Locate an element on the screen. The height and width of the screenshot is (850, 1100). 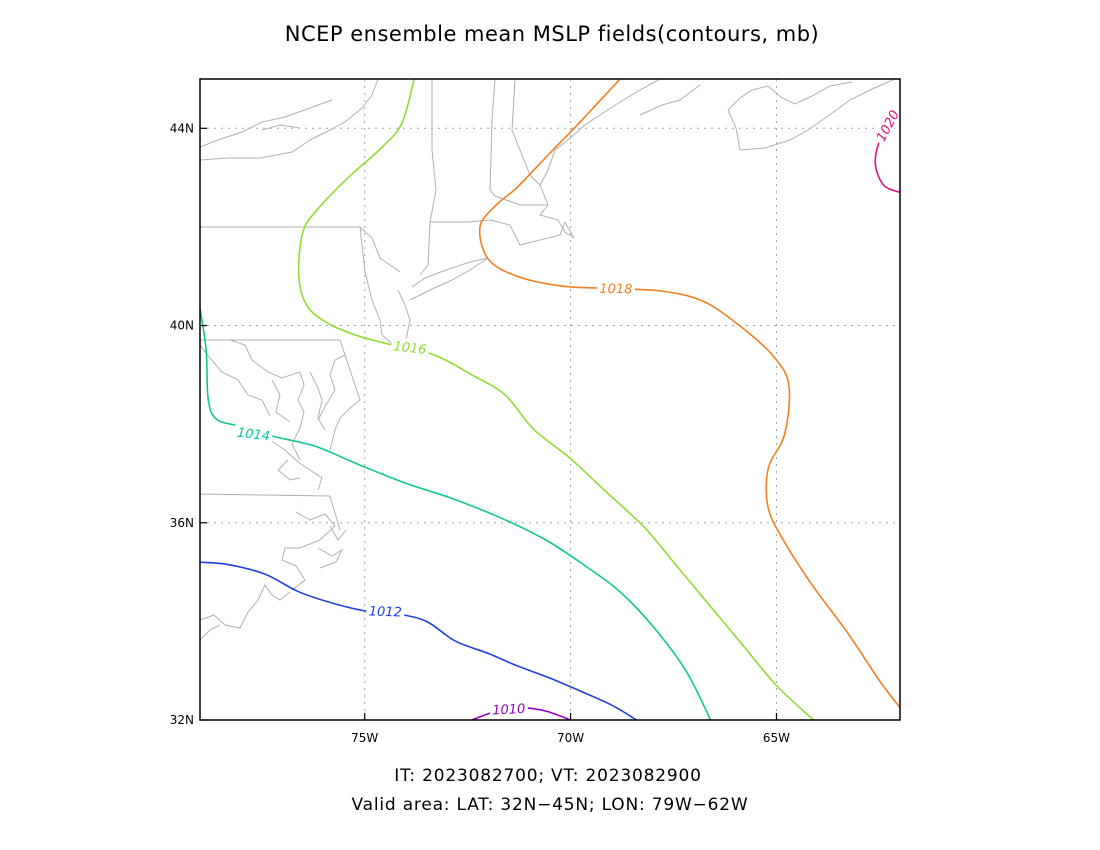
contour-label-group: 1014 is located at coordinates (253, 433).